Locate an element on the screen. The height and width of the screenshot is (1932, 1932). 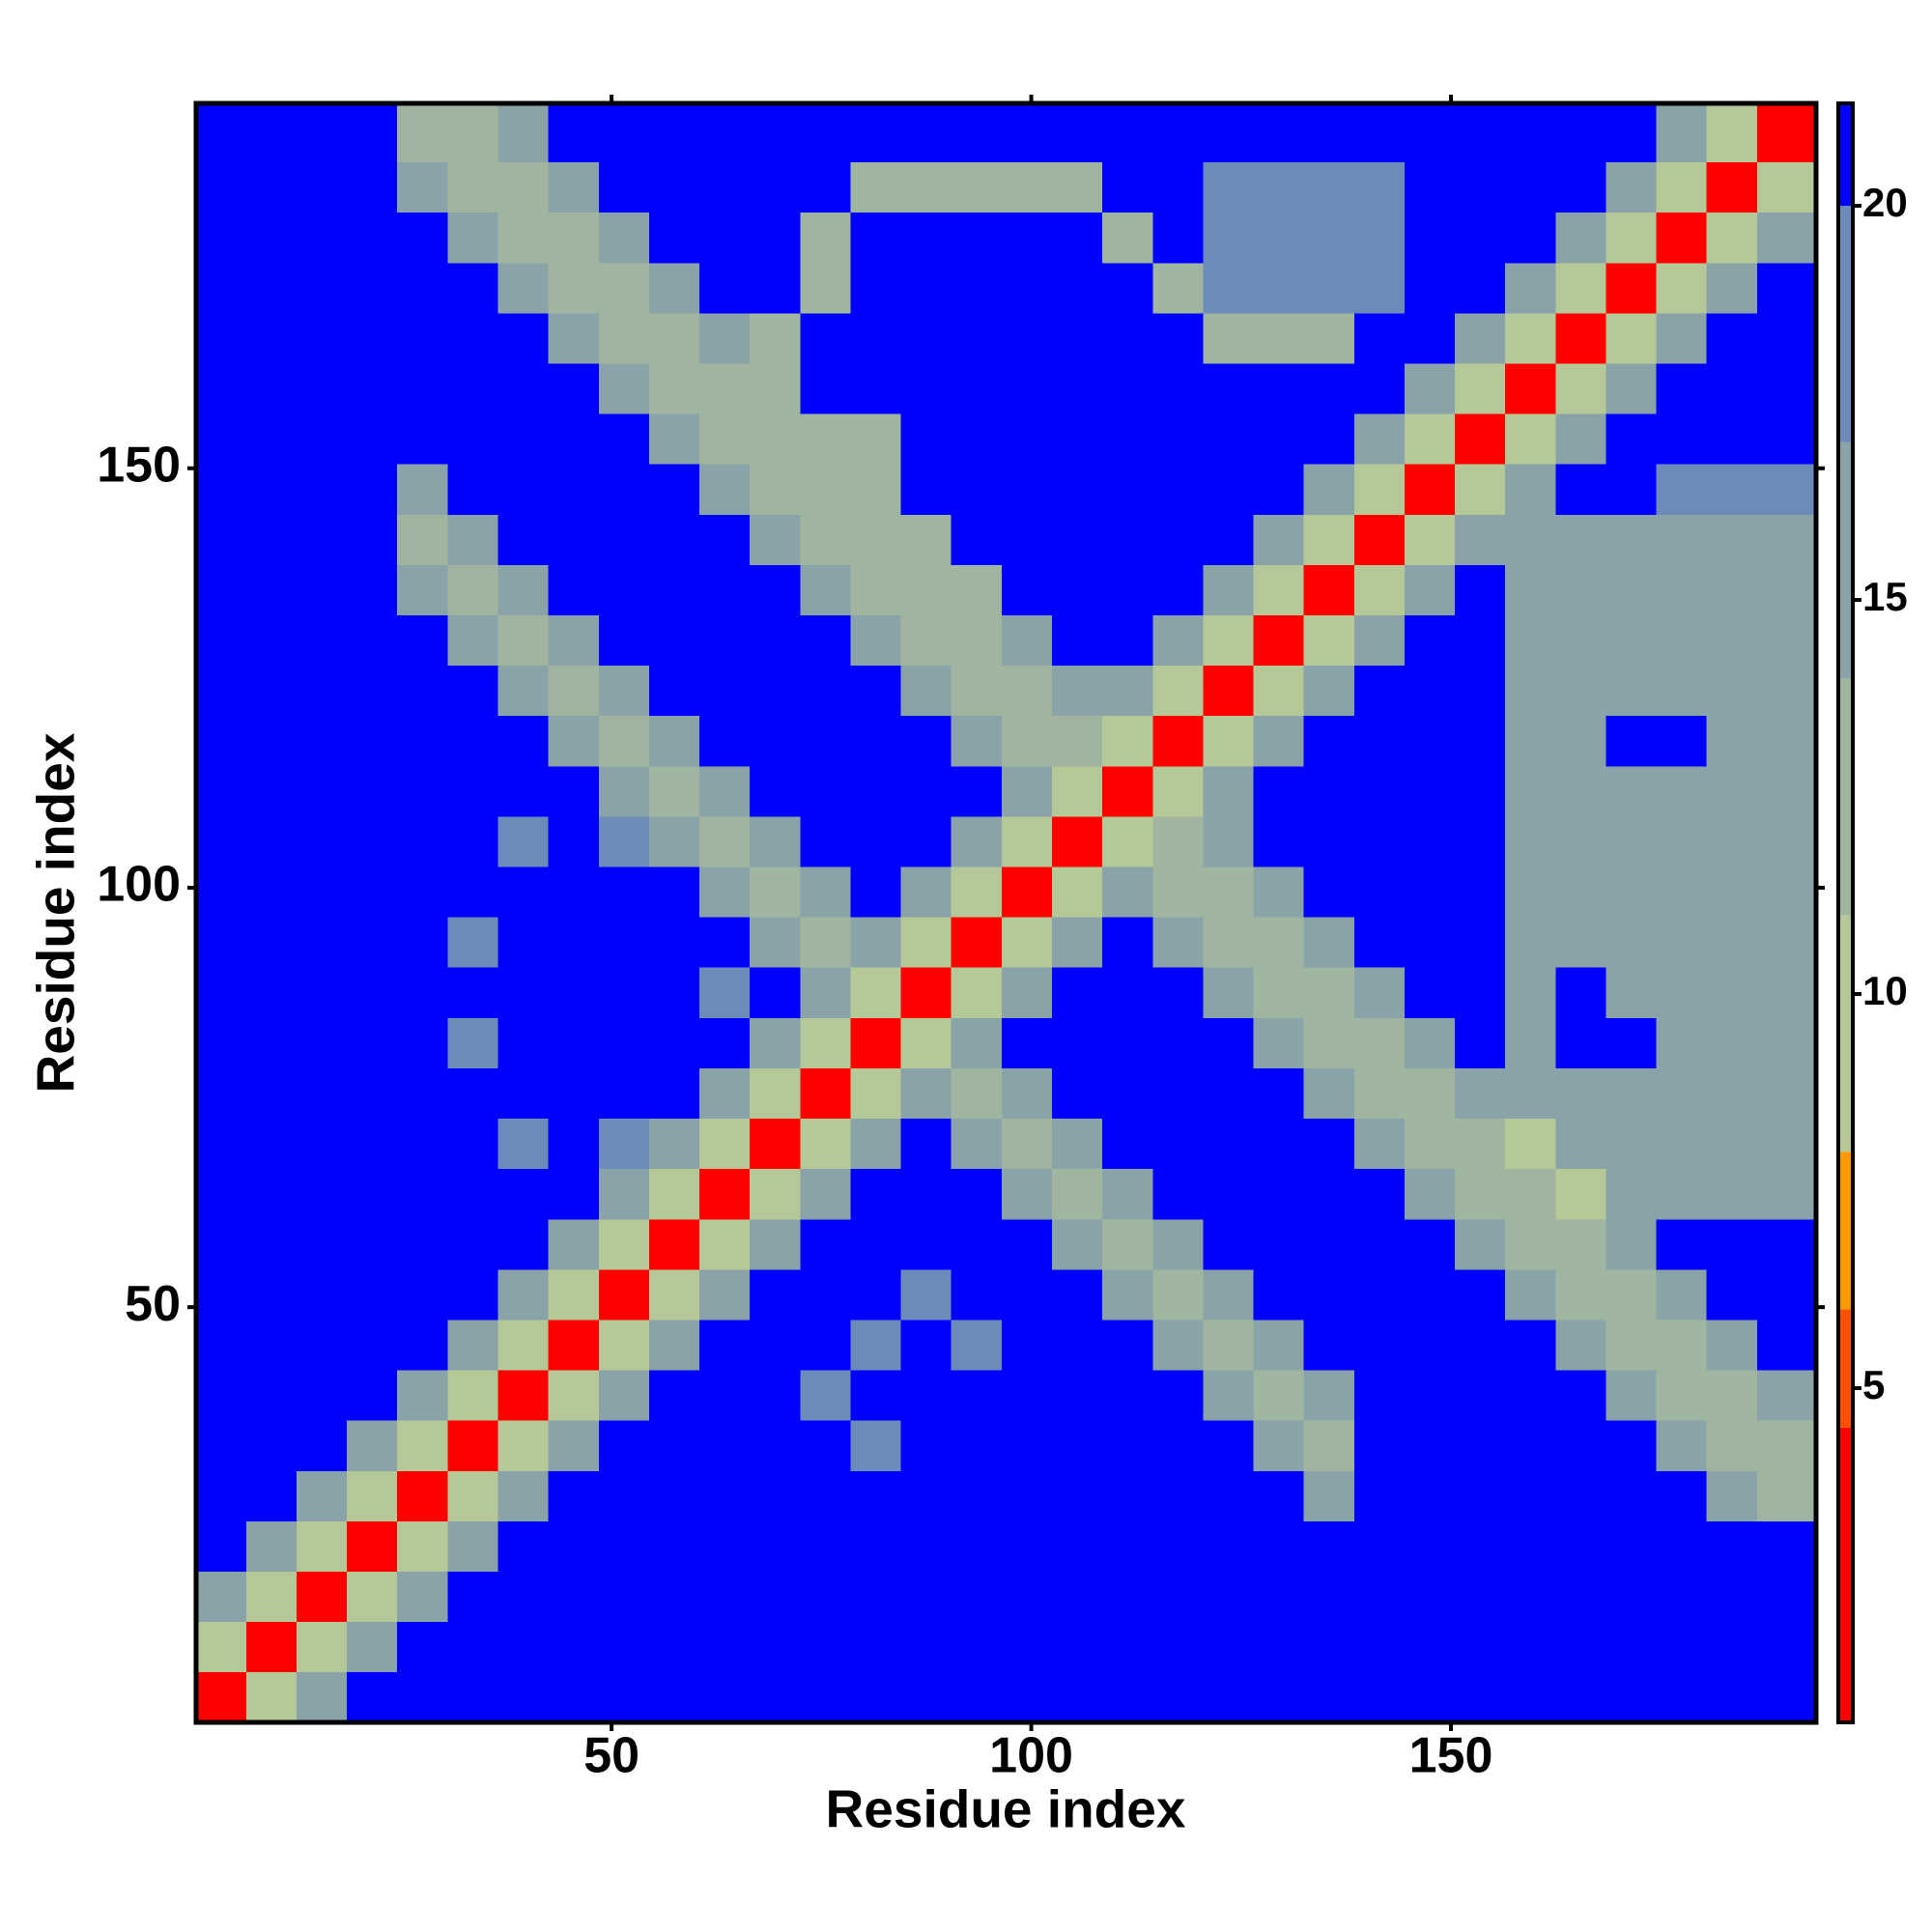
colorbar-tick-label: 5 is located at coordinates (1873, 1384).